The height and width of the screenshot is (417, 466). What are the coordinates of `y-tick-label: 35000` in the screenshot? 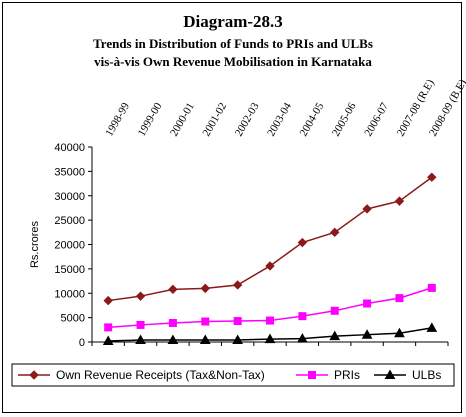 It's located at (69, 172).